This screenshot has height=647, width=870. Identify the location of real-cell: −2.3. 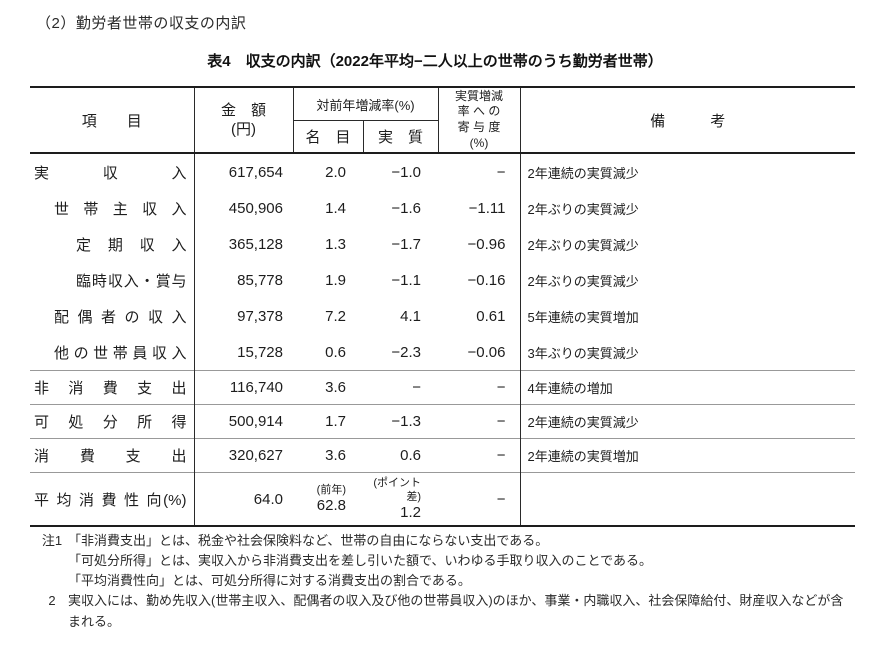
(406, 352).